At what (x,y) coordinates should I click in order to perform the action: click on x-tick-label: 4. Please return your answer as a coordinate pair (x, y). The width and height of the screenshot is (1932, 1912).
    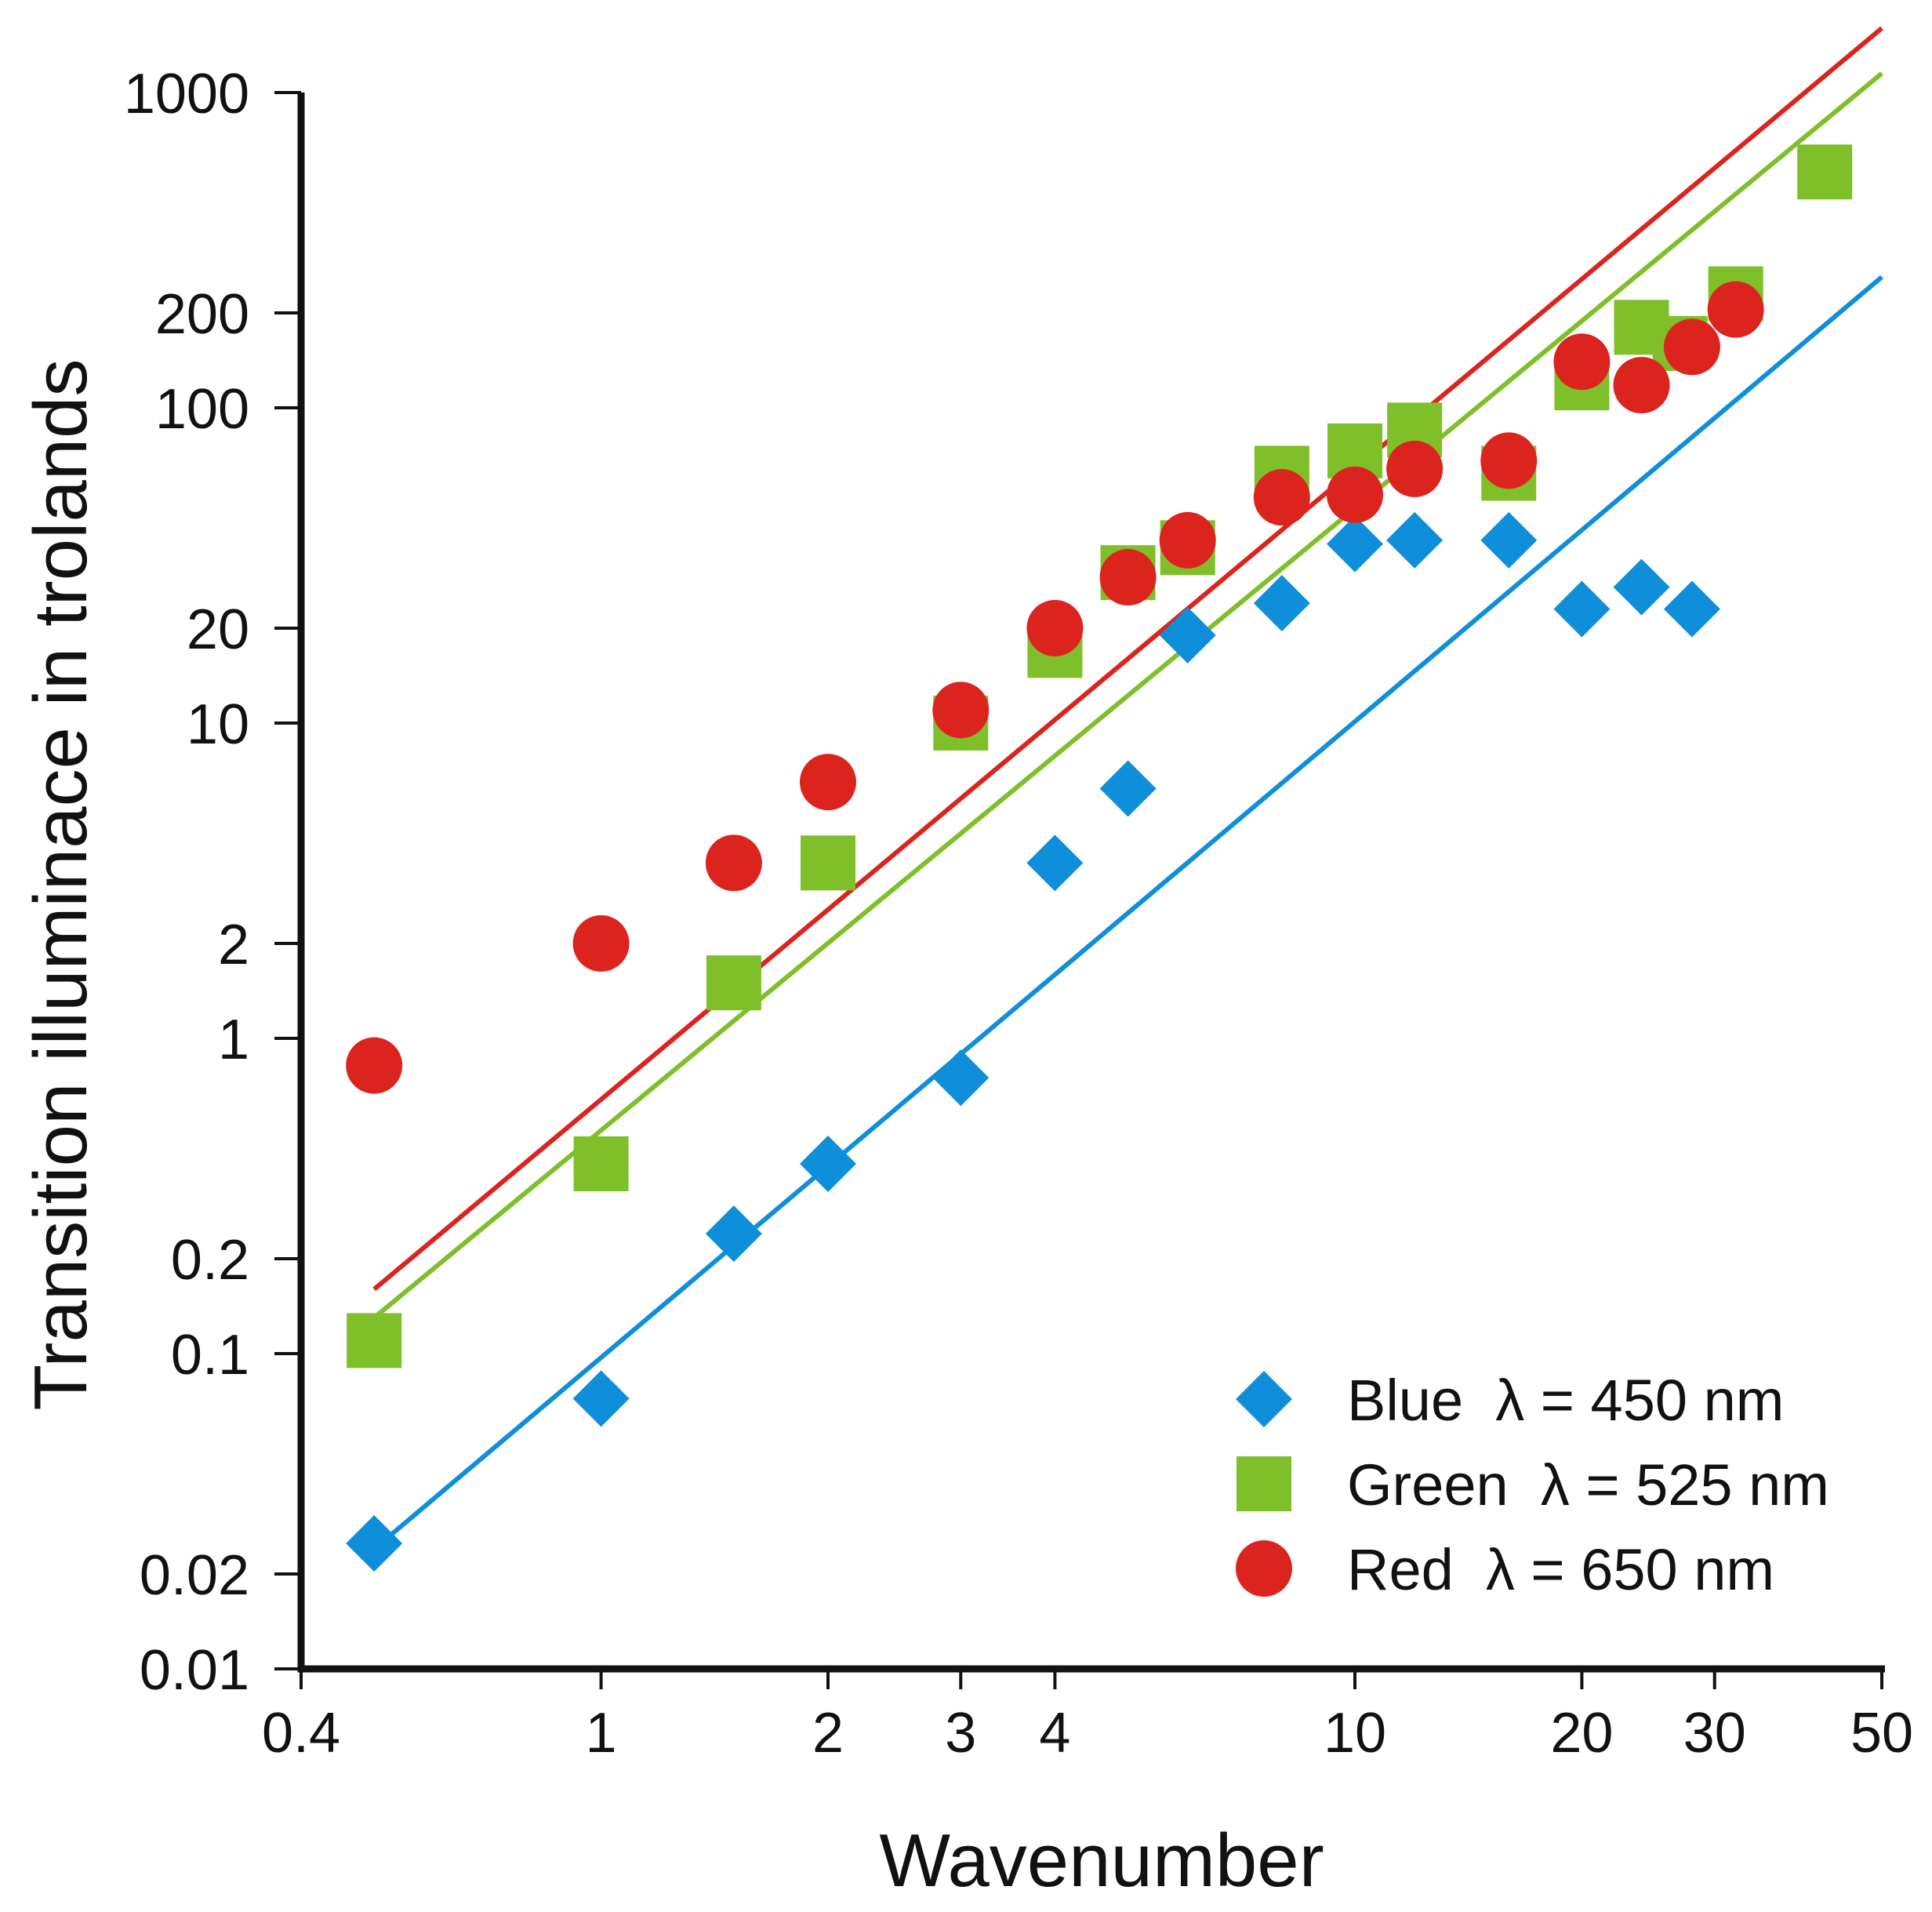
    Looking at the image, I should click on (1054, 1733).